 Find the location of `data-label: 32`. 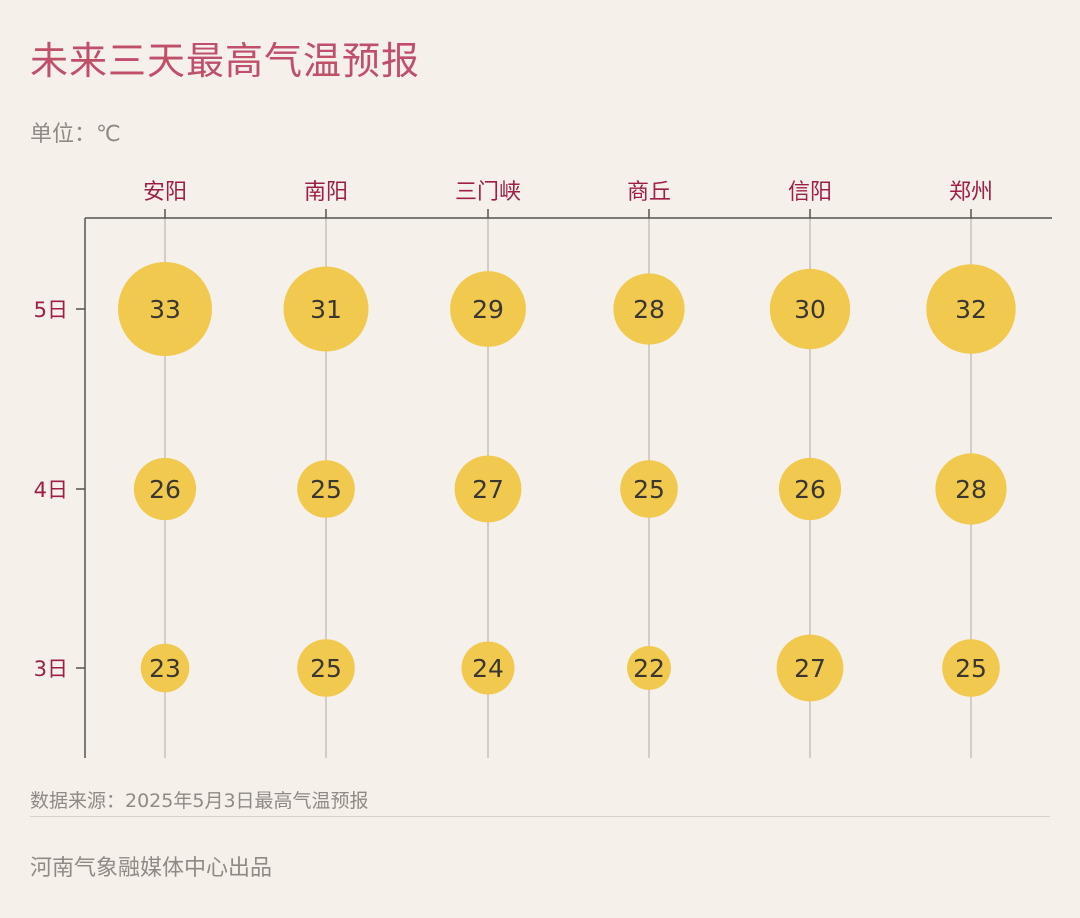

data-label: 32 is located at coordinates (971, 309).